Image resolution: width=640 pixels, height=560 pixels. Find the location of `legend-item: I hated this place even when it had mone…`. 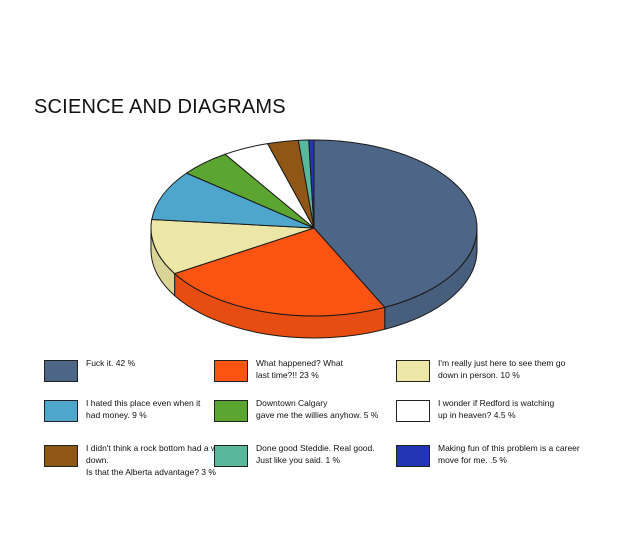

legend-item: I hated this place even when it had mone… is located at coordinates (139, 417).